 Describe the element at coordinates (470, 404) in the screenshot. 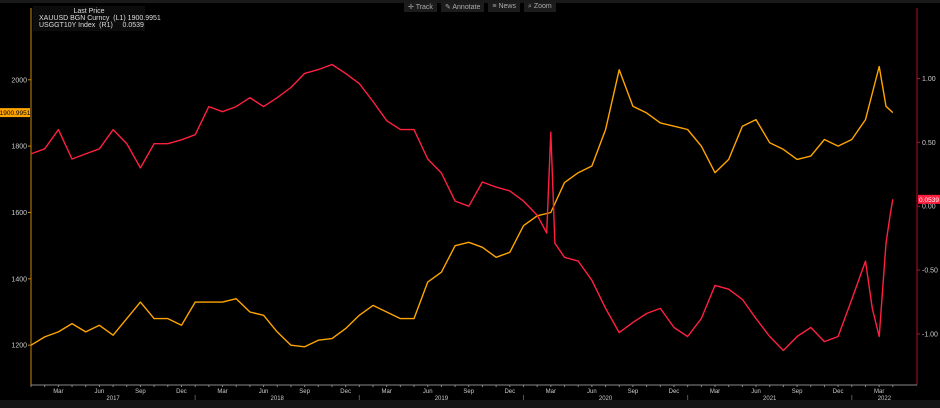

I see `bottom-bar` at that location.